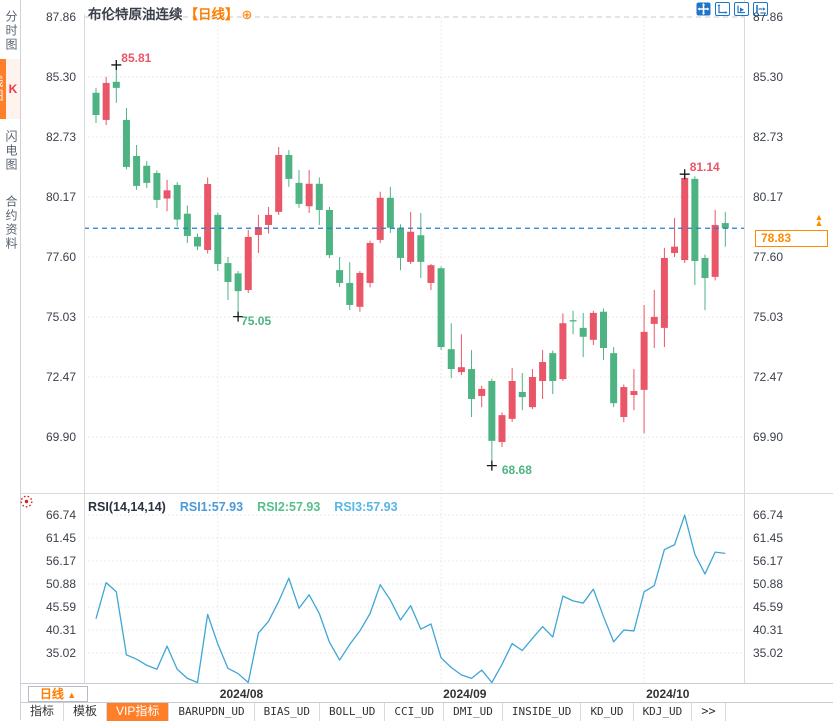 The height and width of the screenshot is (721, 833). What do you see at coordinates (136, 57) in the screenshot?
I see `high-annotation: 85.81` at bounding box center [136, 57].